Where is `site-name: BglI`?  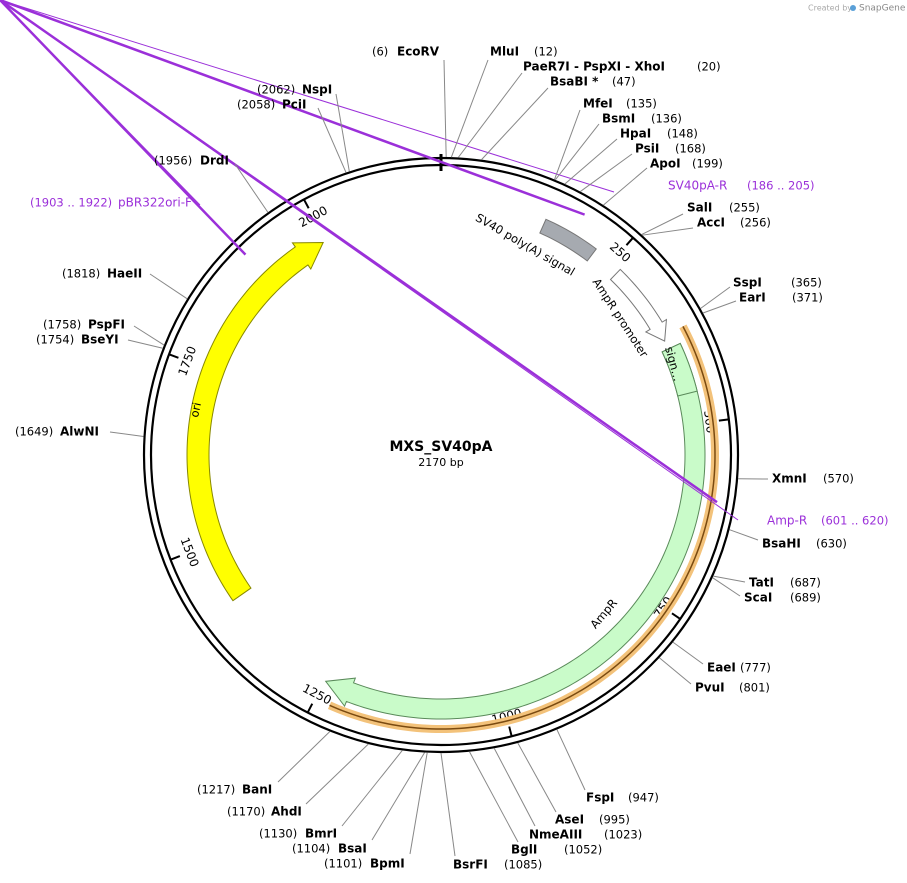
site-name: BglI is located at coordinates (524, 850).